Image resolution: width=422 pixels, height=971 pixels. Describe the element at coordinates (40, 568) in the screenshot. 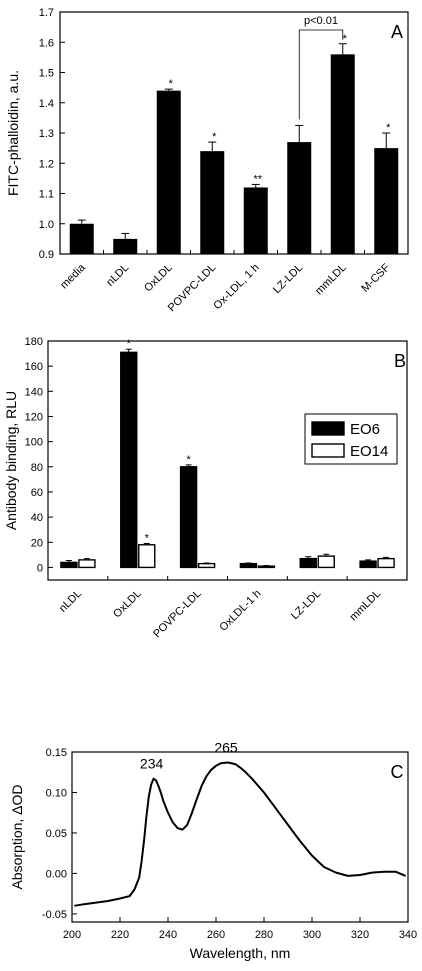

I see `panel-b-y-tick-label: 0` at that location.